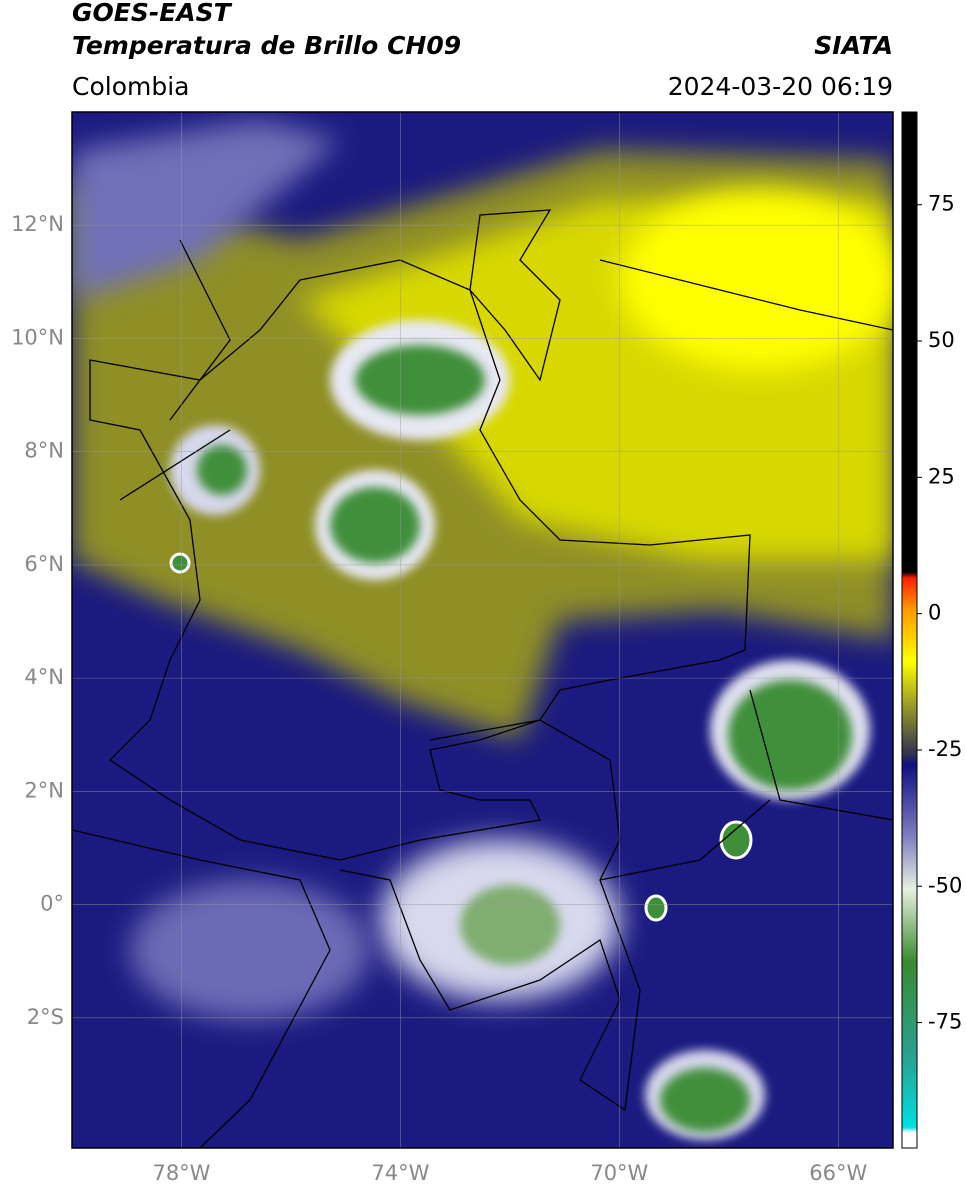  I want to click on lat-tick-label: 2°N, so click(44, 790).